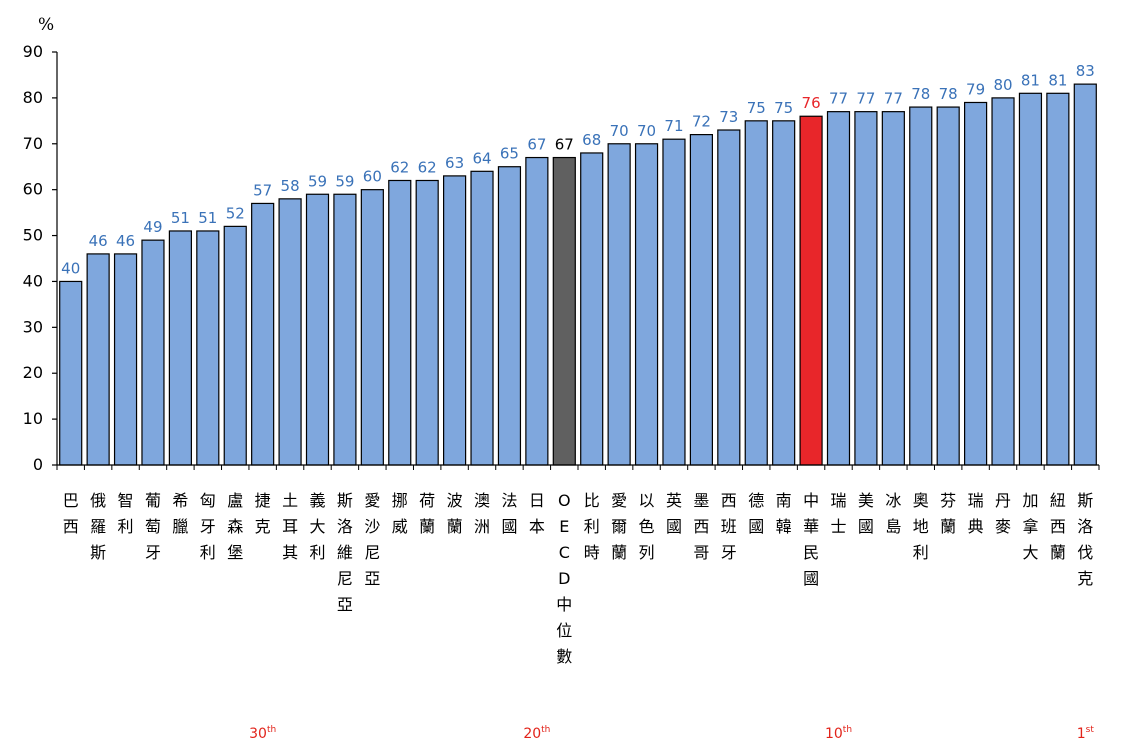 This screenshot has height=741, width=1121. Describe the element at coordinates (975, 89) in the screenshot. I see `data-label: 79` at that location.